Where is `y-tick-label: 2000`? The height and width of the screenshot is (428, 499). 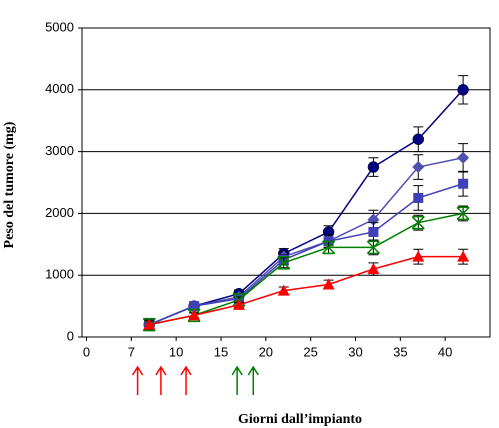
y-tick-label: 2000 is located at coordinates (59, 212).